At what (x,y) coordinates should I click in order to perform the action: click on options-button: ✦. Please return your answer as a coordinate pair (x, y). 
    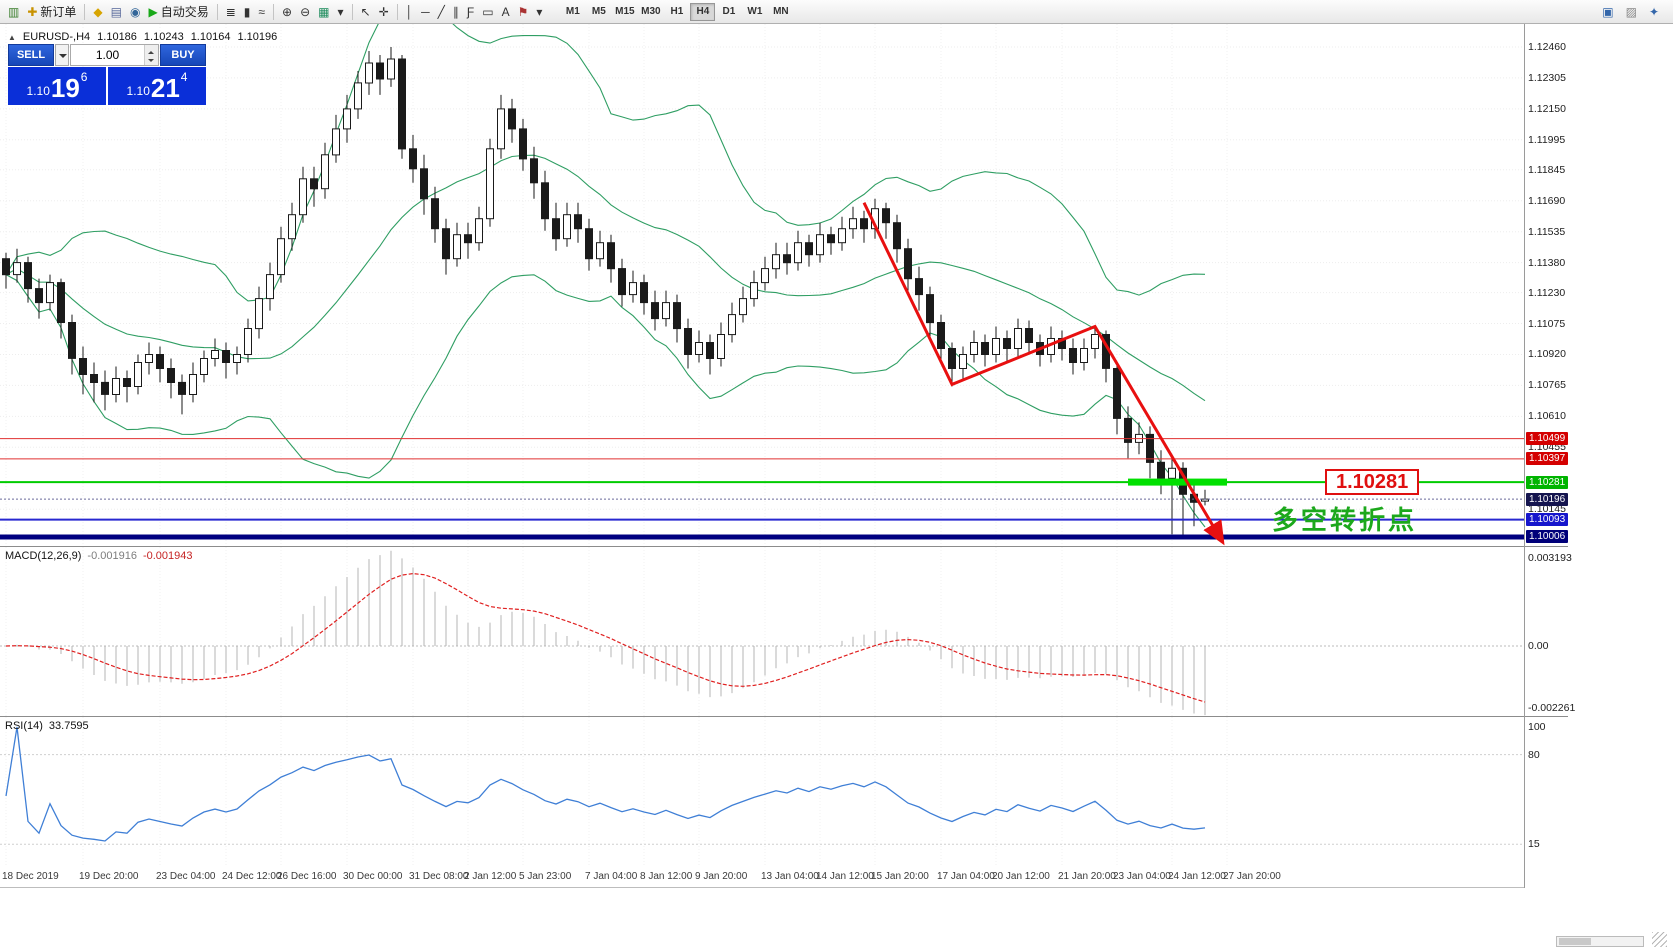
    Looking at the image, I should click on (1654, 12).